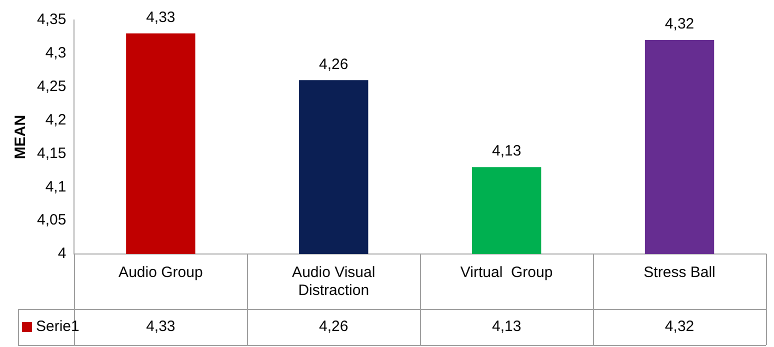 This screenshot has height=347, width=774. I want to click on y-tick-label: 4,2, so click(55, 119).